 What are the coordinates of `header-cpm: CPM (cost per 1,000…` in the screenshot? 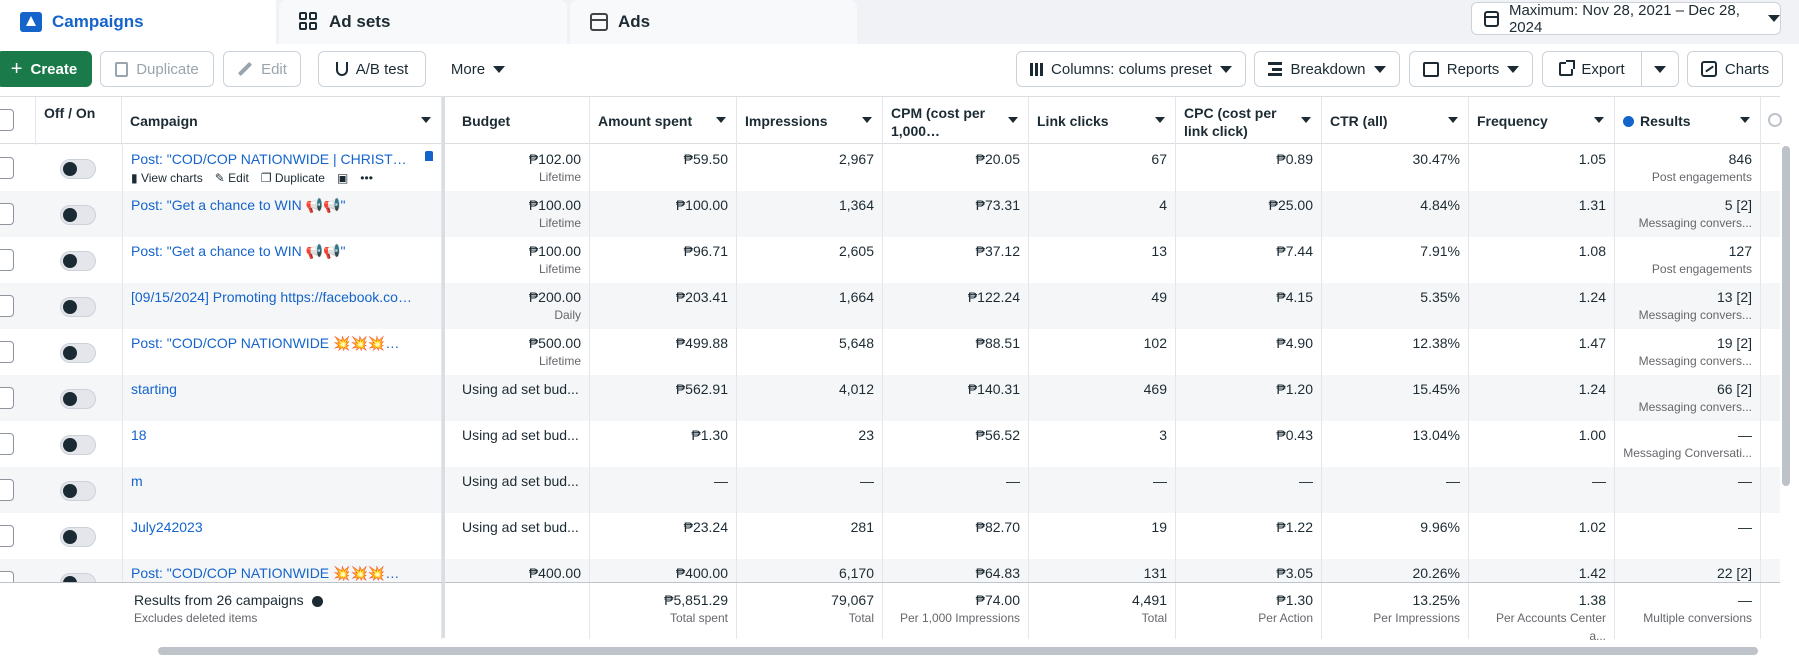 It's located at (956, 121).